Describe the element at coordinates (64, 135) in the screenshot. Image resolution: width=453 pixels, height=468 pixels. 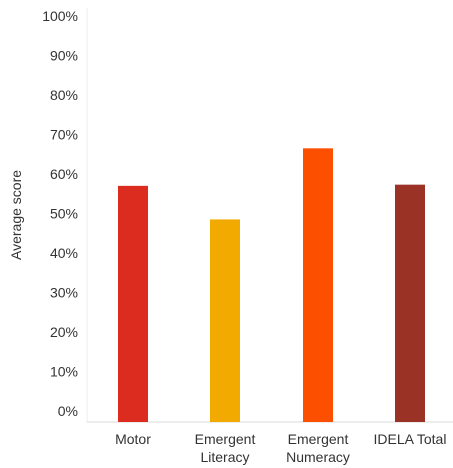
I see `y-tick-label: 70%` at that location.